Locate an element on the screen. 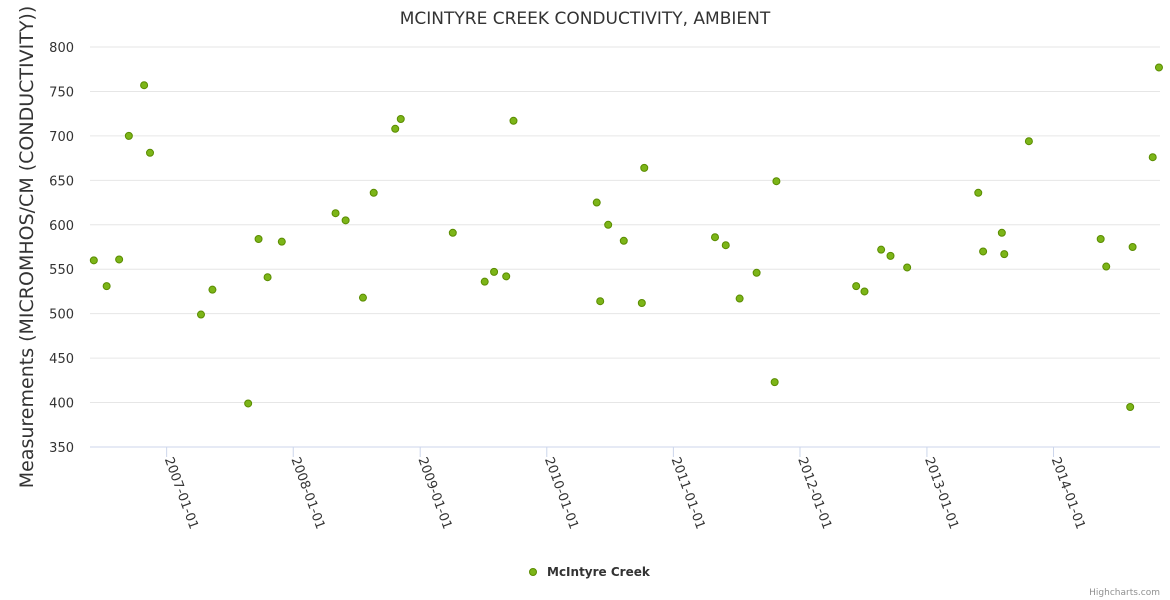  y-tick-label: 450 is located at coordinates (61, 359).